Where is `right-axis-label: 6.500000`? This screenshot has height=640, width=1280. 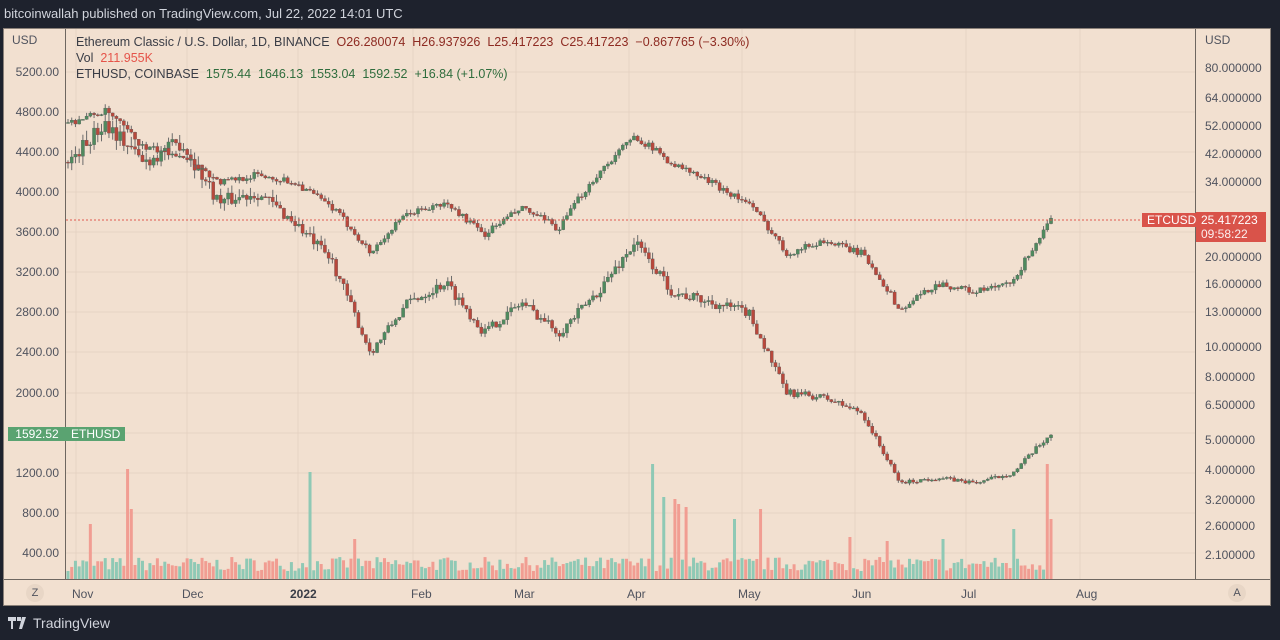
right-axis-label: 6.500000 is located at coordinates (1230, 405).